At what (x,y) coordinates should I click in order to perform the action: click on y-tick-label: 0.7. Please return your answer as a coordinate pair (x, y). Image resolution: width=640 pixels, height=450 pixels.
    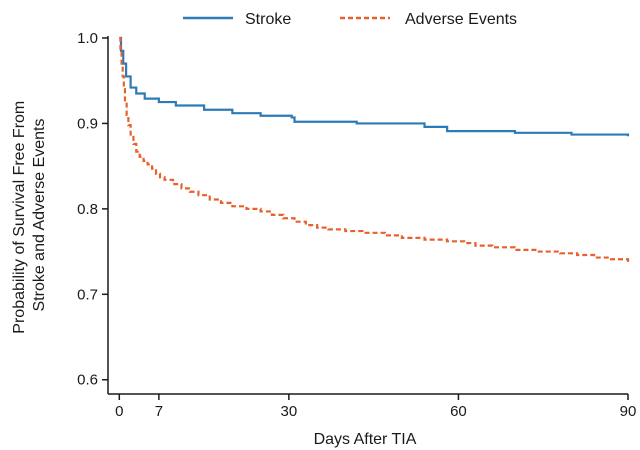
    Looking at the image, I should click on (87, 294).